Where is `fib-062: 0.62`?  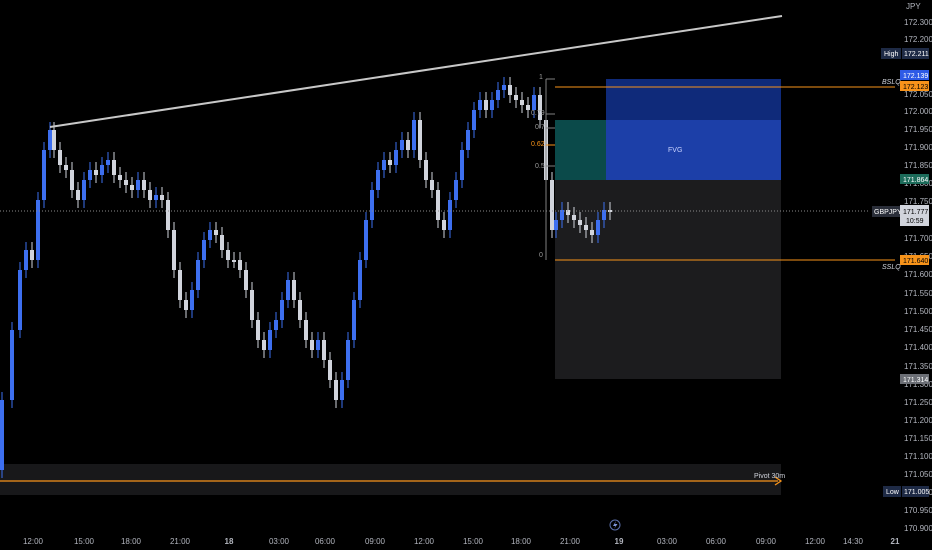
fib-062: 0.62 is located at coordinates (538, 144).